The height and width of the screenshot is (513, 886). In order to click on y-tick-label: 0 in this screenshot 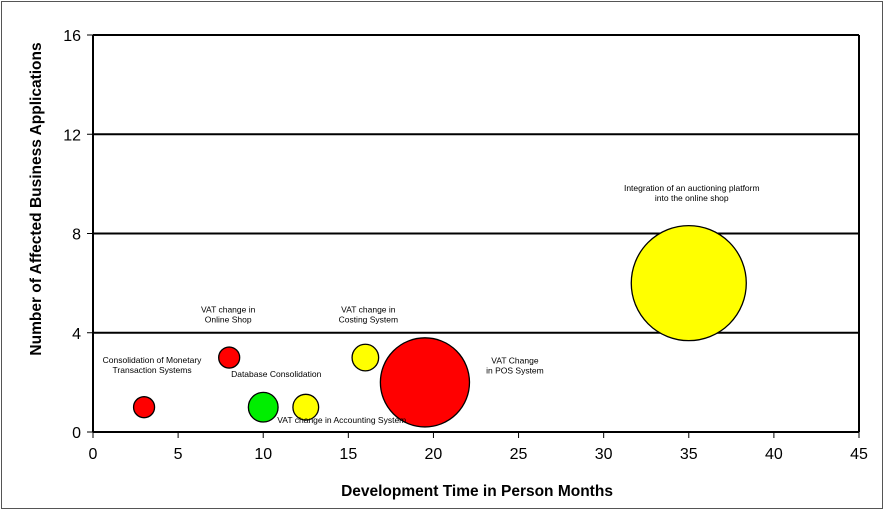, I will do `click(76, 433)`.